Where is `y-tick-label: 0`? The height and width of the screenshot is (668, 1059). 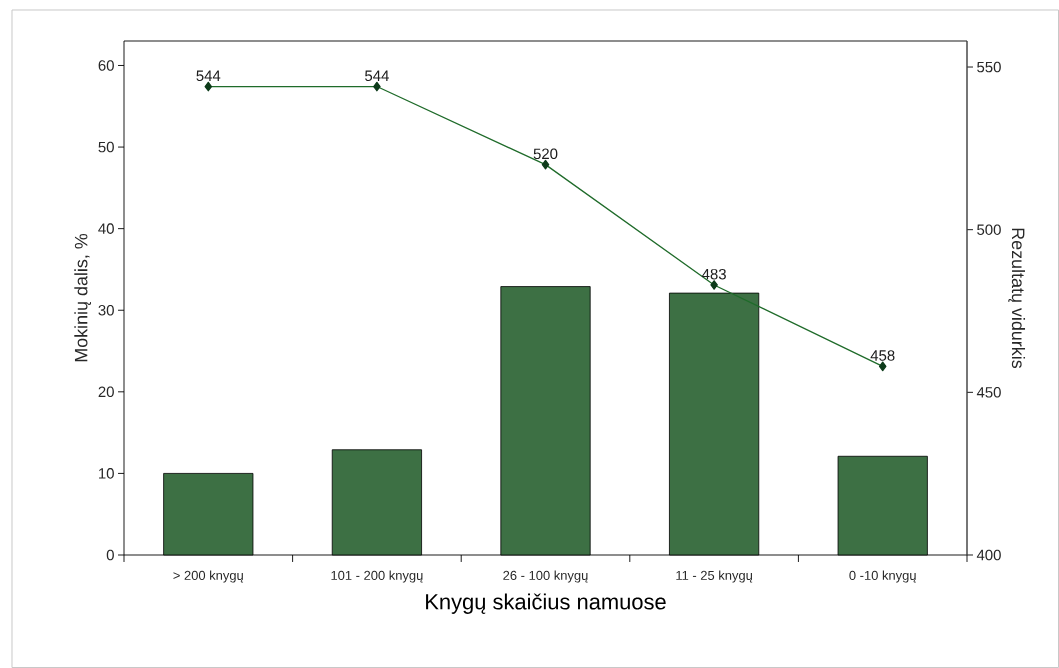 y-tick-label: 0 is located at coordinates (110, 555).